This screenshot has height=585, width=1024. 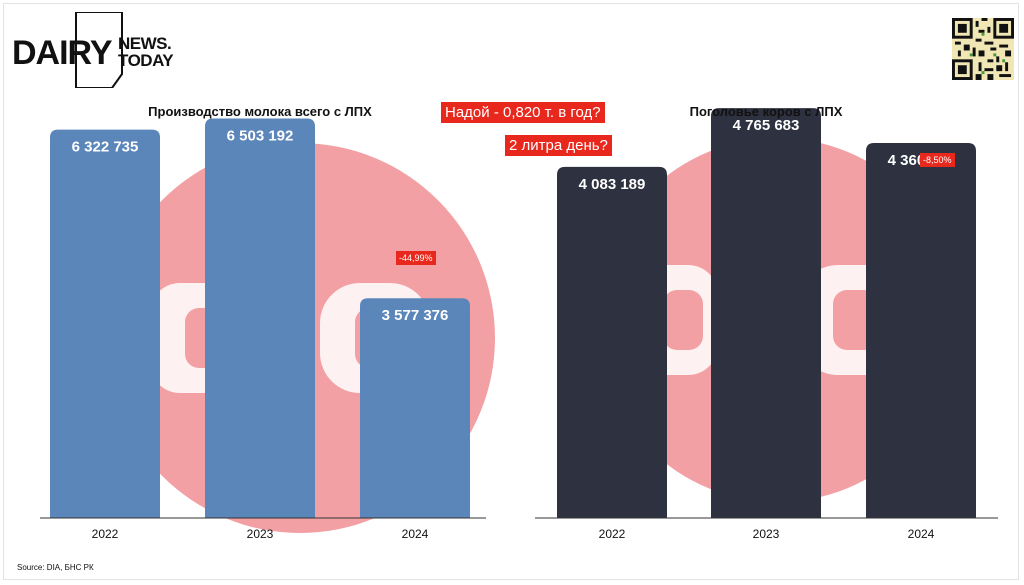 What do you see at coordinates (145, 43) in the screenshot?
I see `logo-word-news: NEWS.` at bounding box center [145, 43].